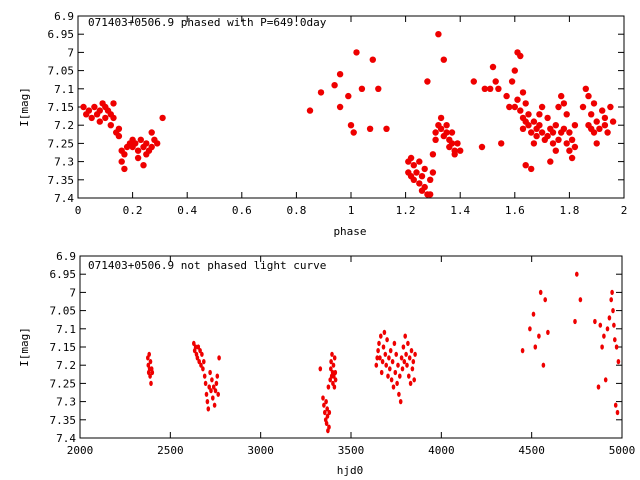 This screenshot has width=640, height=480. I want to click on y-tick-label: 7, so click(72, 292).